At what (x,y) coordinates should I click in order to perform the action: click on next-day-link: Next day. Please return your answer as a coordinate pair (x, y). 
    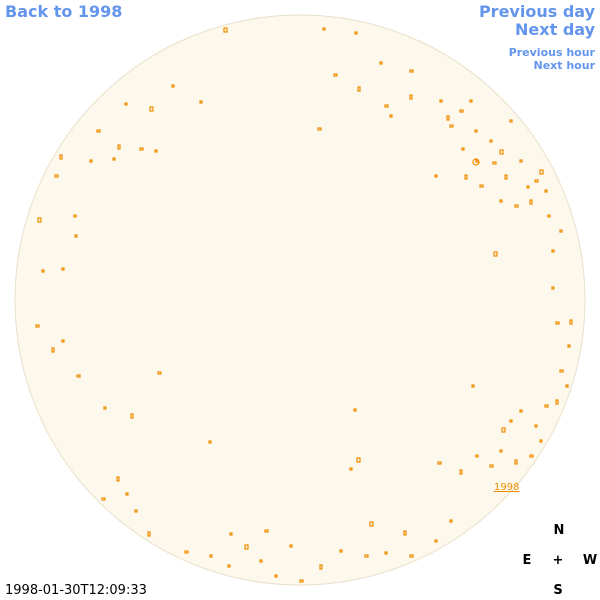
    Looking at the image, I should click on (555, 29).